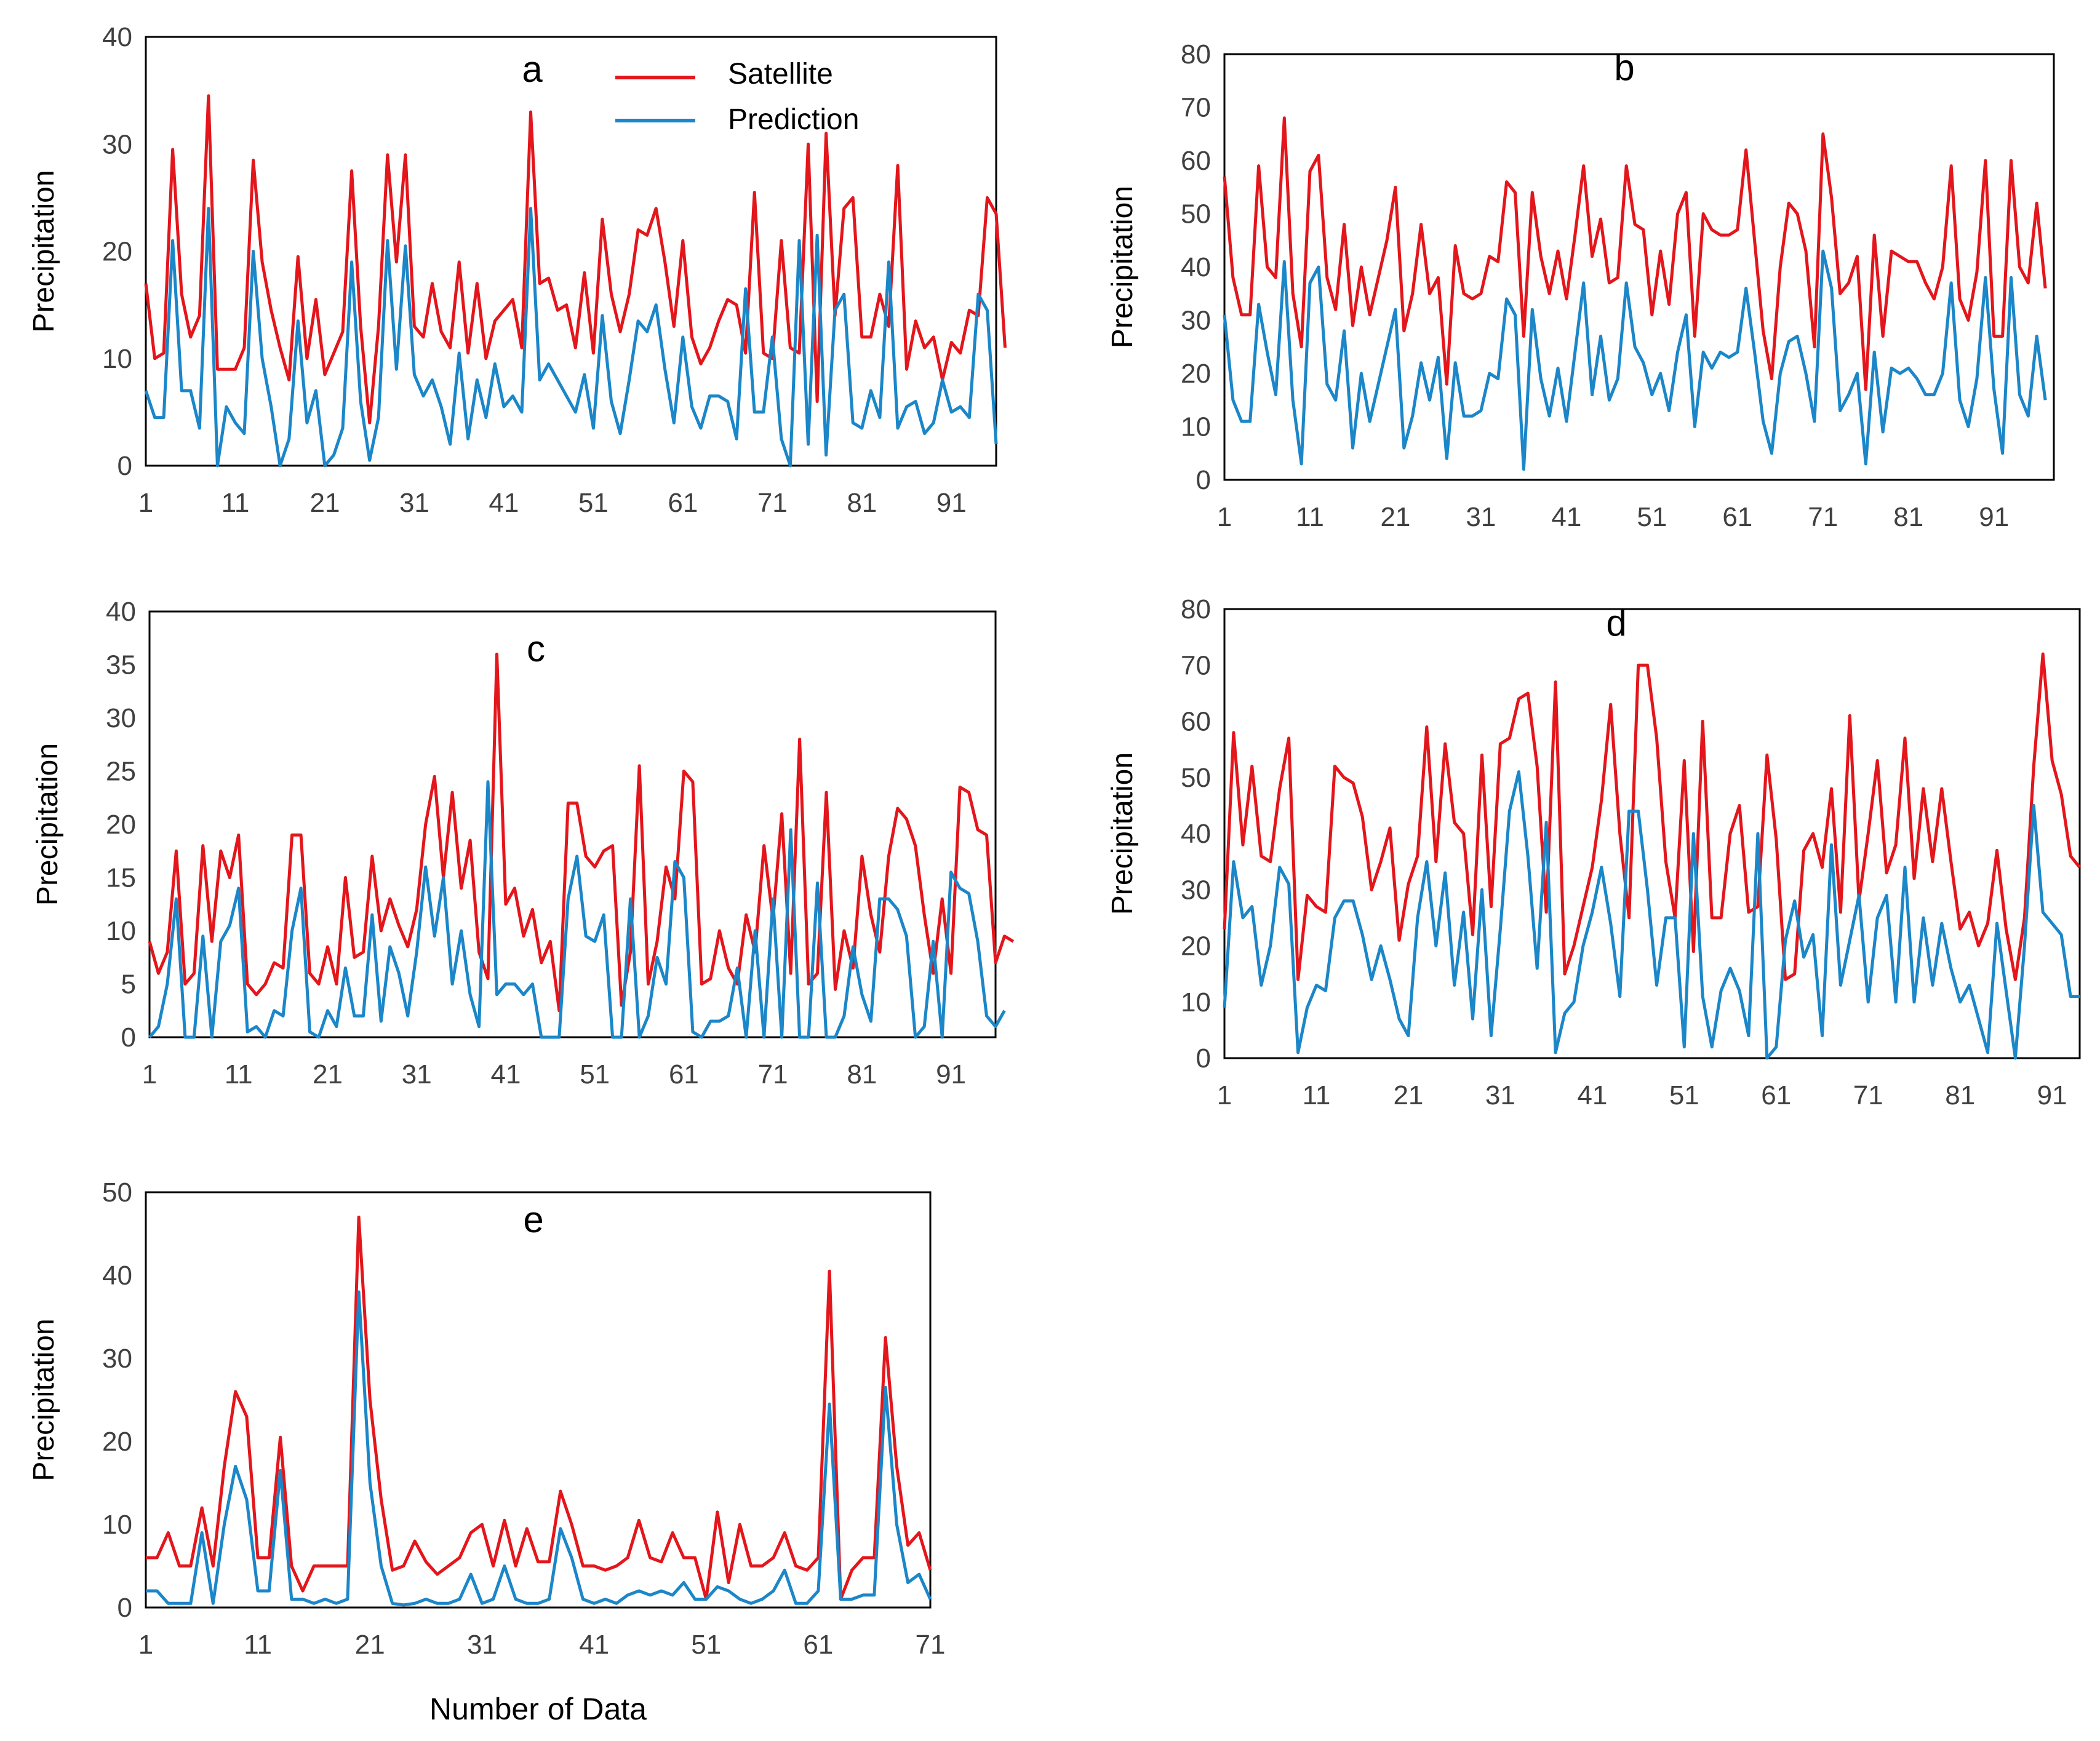 The height and width of the screenshot is (1741, 2100). What do you see at coordinates (780, 74) in the screenshot?
I see `legend-label-satellite: Satellite` at bounding box center [780, 74].